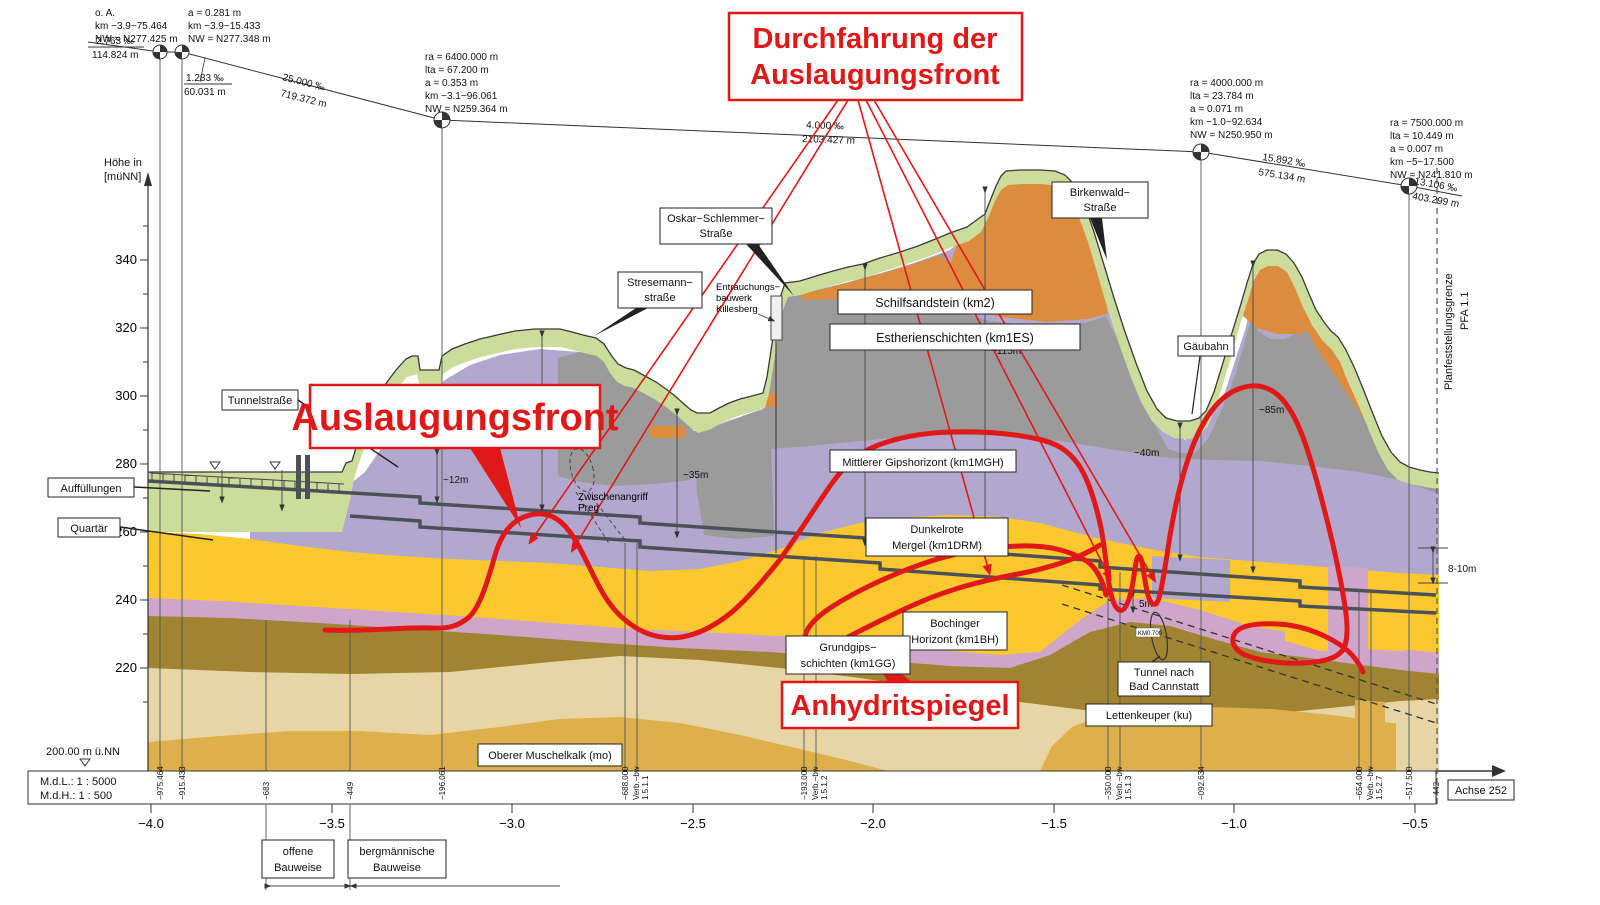 The width and height of the screenshot is (1600, 905). What do you see at coordinates (115, 55) in the screenshot?
I see `grade1-length: 114.824 m` at bounding box center [115, 55].